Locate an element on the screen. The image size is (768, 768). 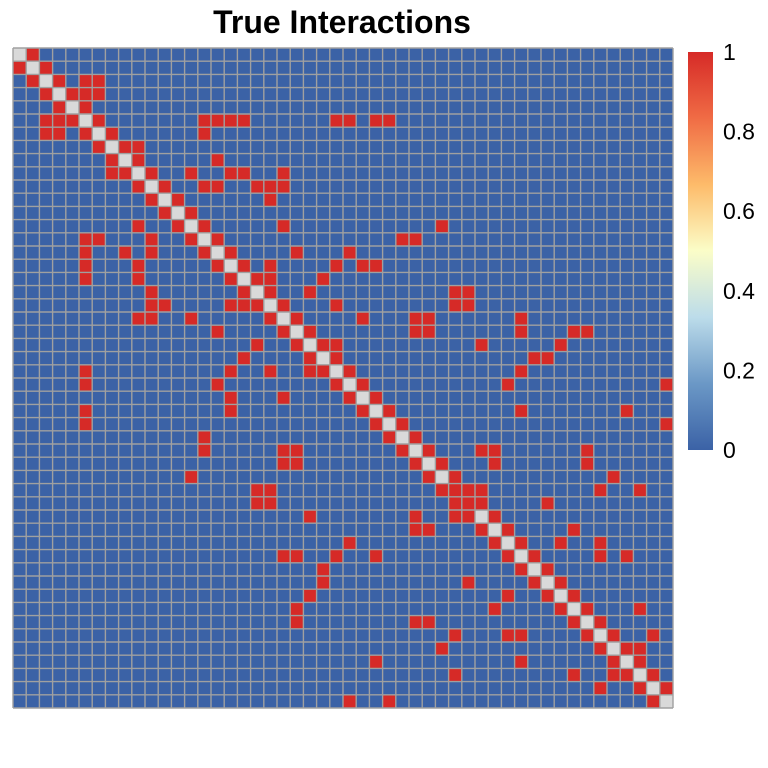
color-legend-tick-label: 0.2 is located at coordinates (739, 370).